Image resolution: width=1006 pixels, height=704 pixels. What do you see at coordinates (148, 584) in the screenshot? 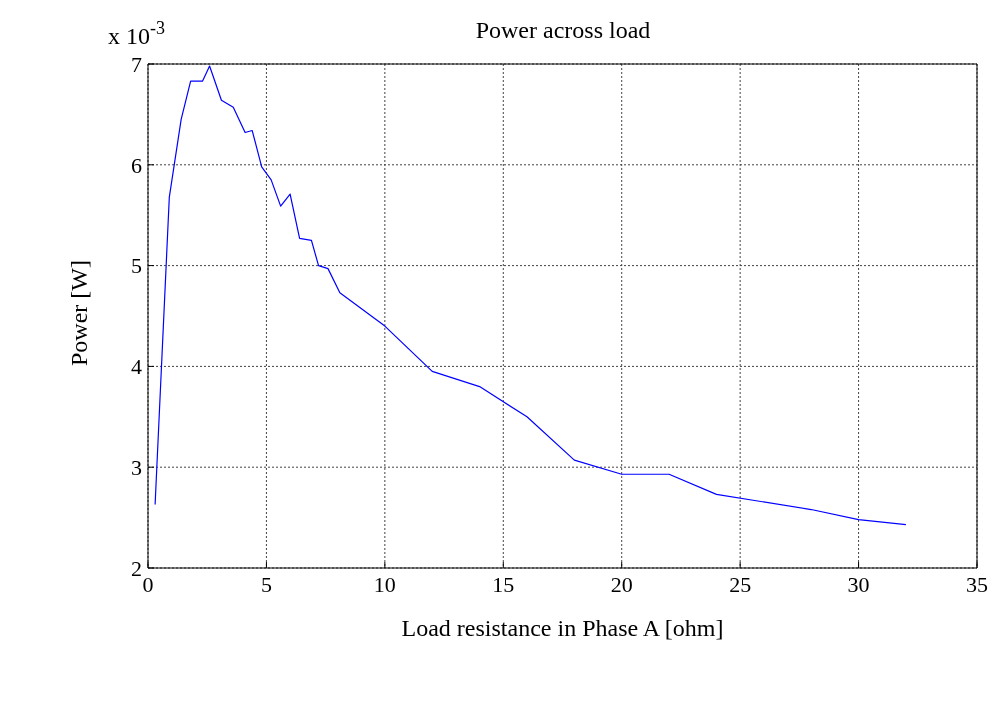
I see `x-tick-label: 0` at bounding box center [148, 584].